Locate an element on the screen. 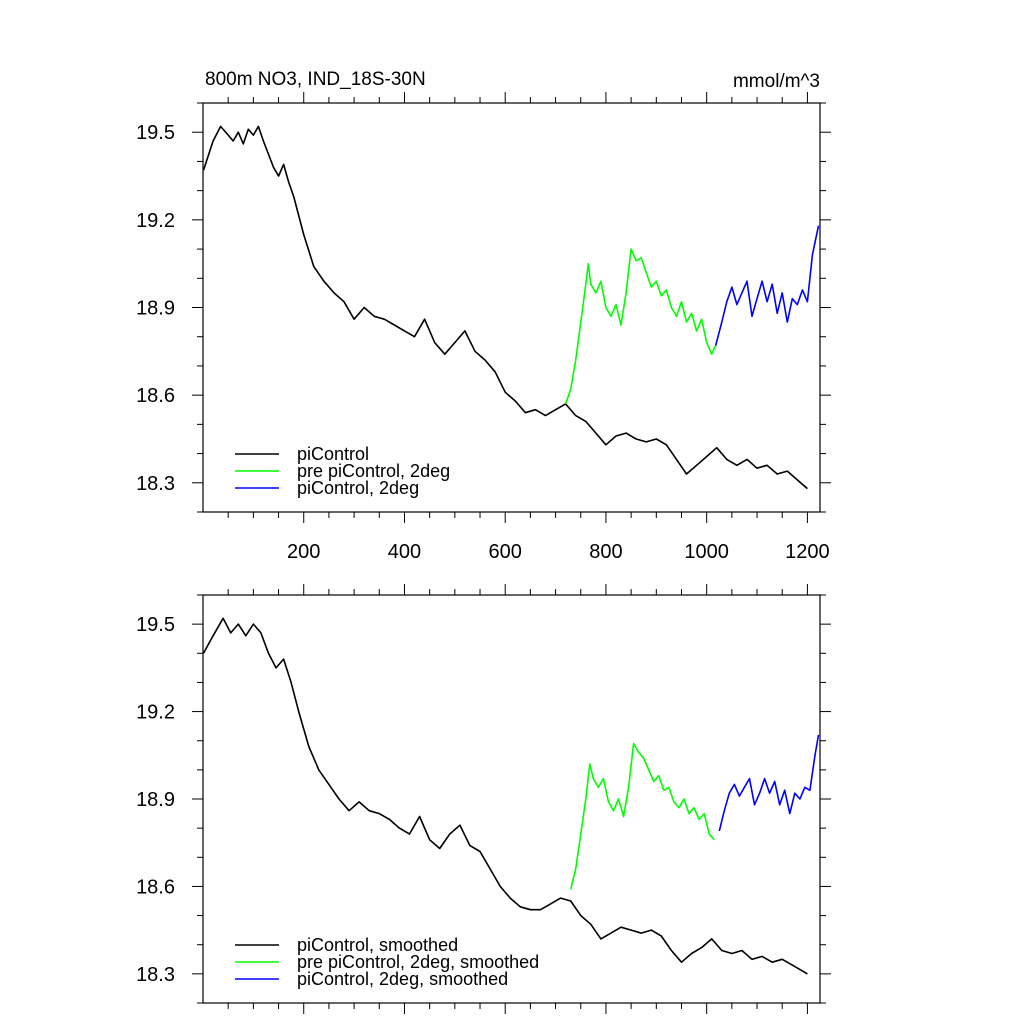 Image resolution: width=1024 pixels, height=1024 pixels. x-tick-label: 200 is located at coordinates (303, 552).